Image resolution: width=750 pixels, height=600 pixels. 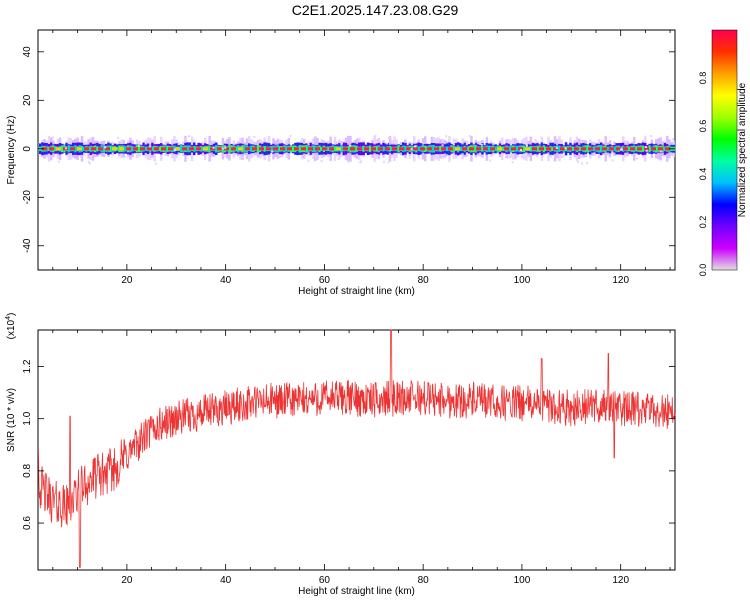 I want to click on snr-x-tick-label: 40, so click(x=226, y=580).